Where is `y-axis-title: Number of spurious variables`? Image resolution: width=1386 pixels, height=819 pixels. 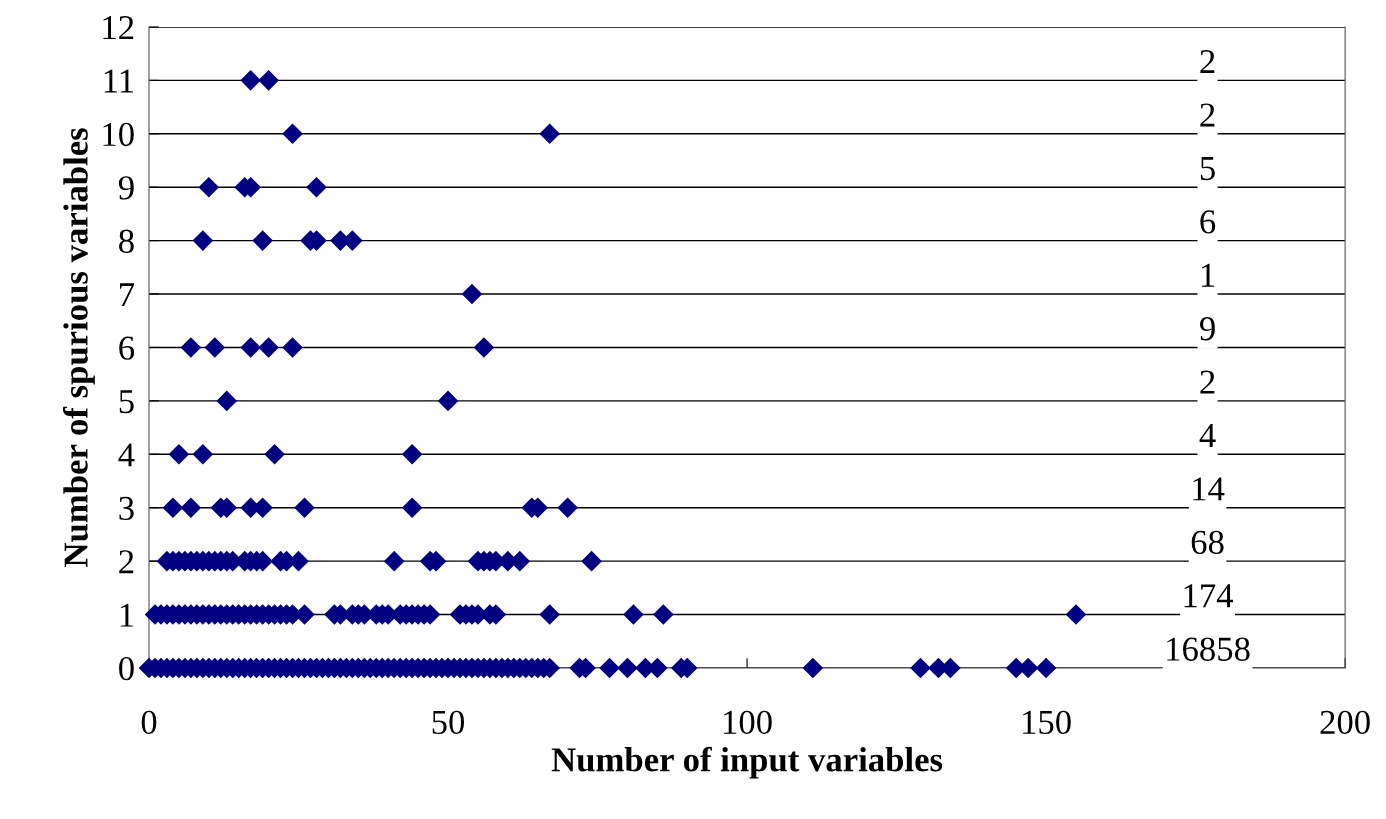 y-axis-title: Number of spurious variables is located at coordinates (78, 347).